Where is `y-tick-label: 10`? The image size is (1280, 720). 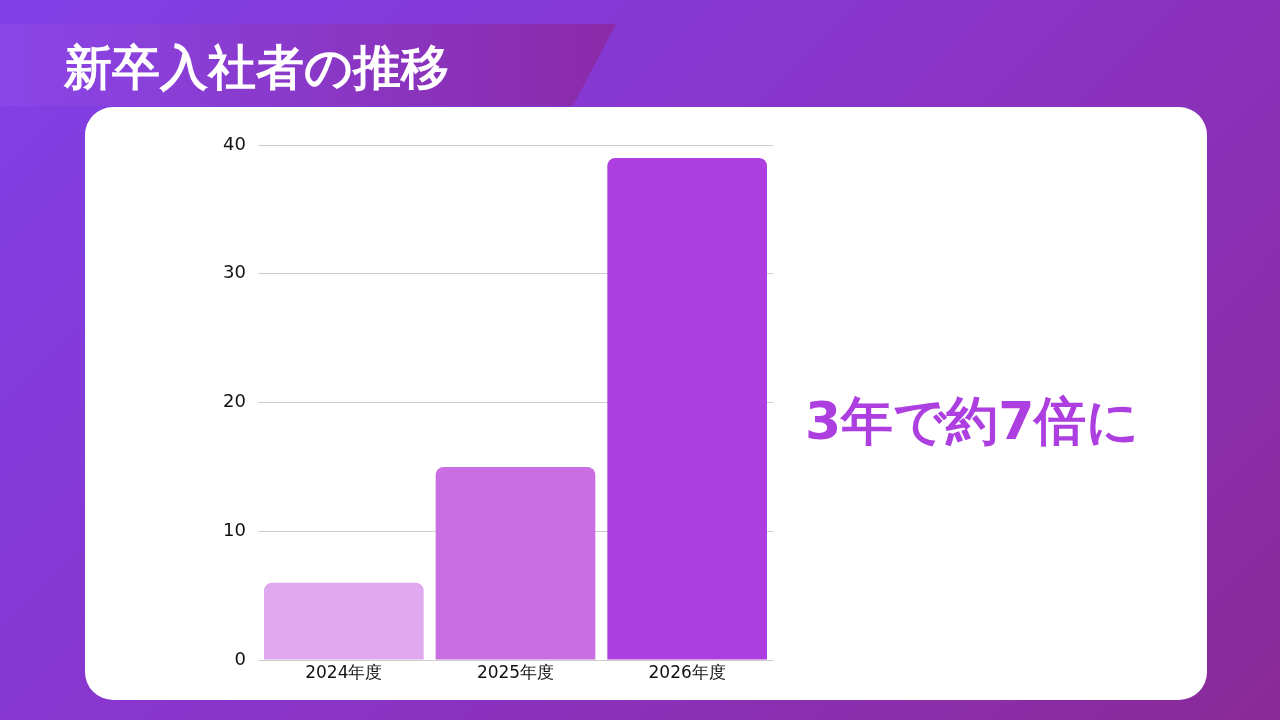 y-tick-label: 10 is located at coordinates (234, 529).